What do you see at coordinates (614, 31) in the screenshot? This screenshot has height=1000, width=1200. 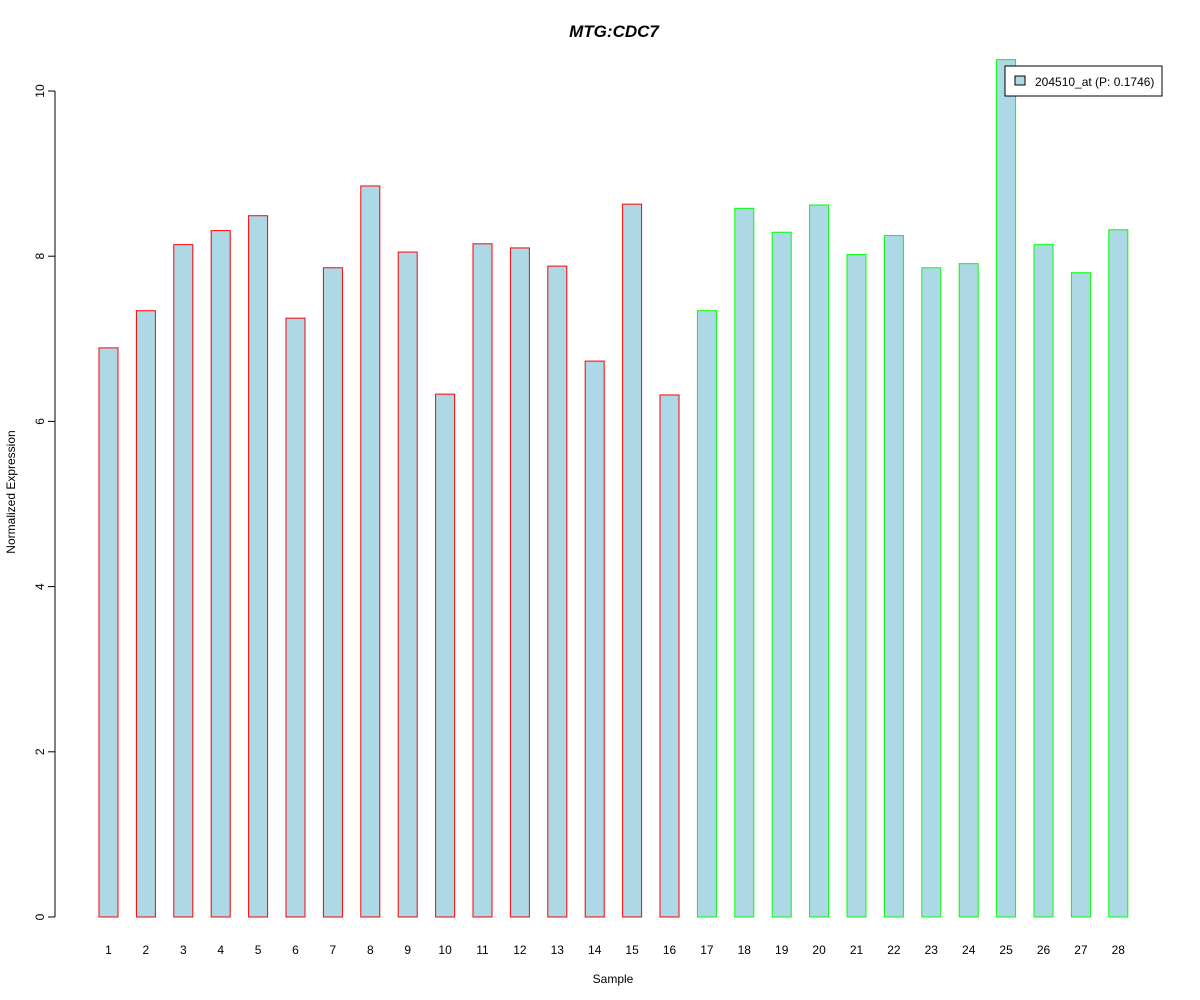 I see `chart-title: MTG:CDC7` at bounding box center [614, 31].